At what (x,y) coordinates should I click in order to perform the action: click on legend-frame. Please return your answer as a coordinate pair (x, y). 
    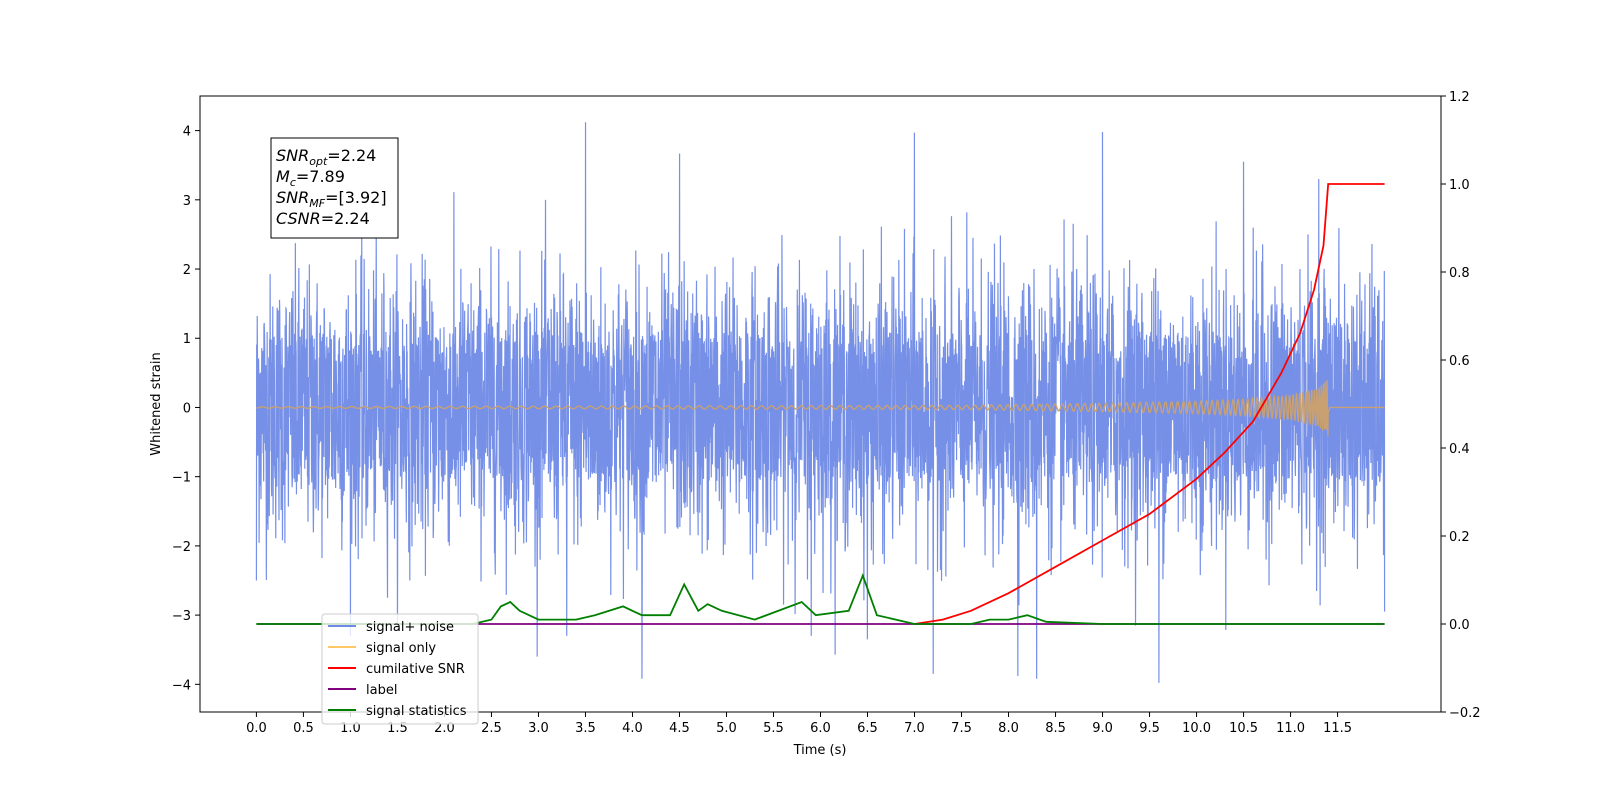
    Looking at the image, I should click on (400, 669).